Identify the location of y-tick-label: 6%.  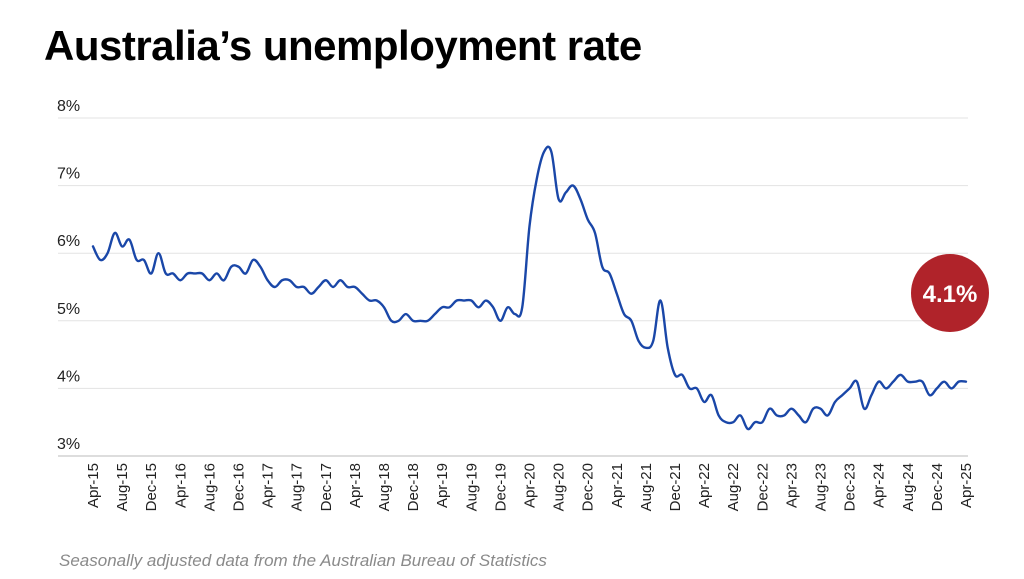
(68, 241).